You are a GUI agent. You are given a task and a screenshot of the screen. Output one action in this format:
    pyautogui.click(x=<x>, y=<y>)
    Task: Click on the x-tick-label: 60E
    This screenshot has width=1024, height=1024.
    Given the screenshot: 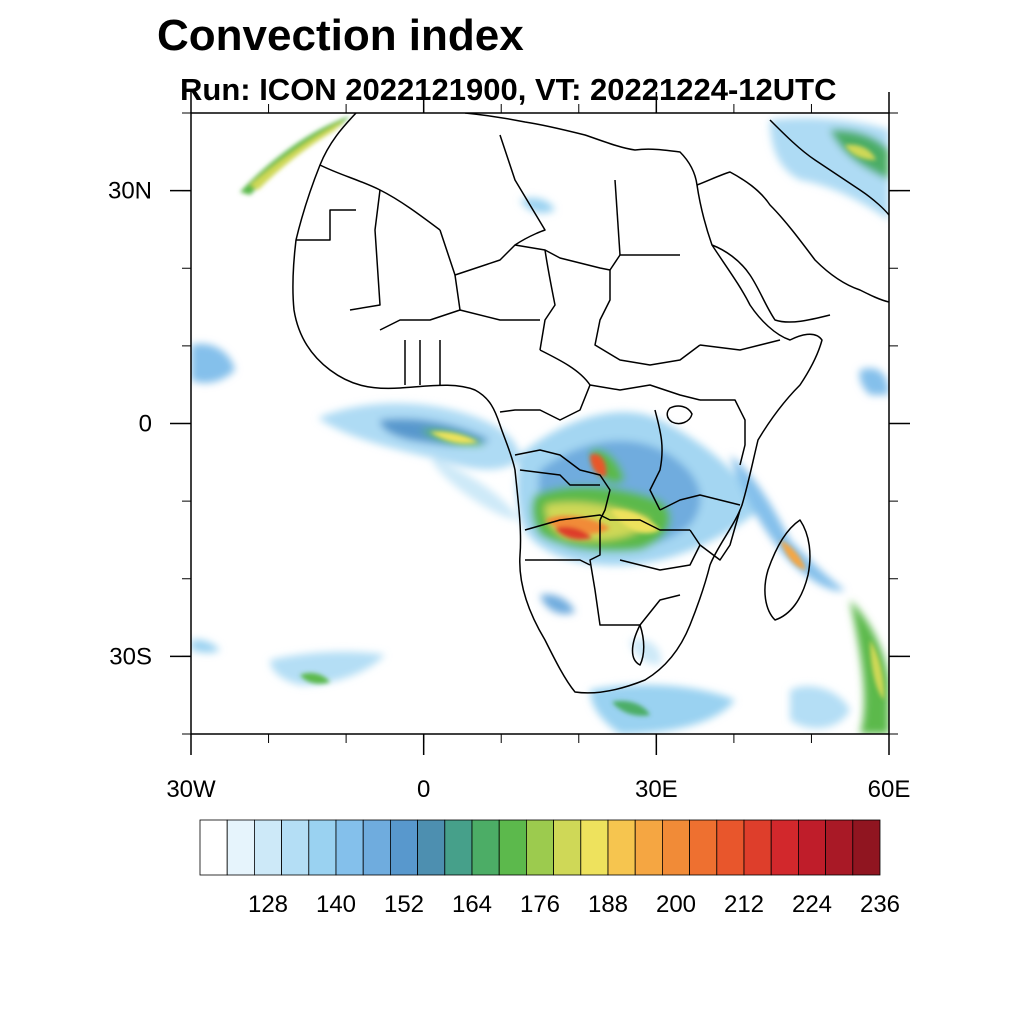 What is the action you would take?
    pyautogui.click(x=889, y=789)
    